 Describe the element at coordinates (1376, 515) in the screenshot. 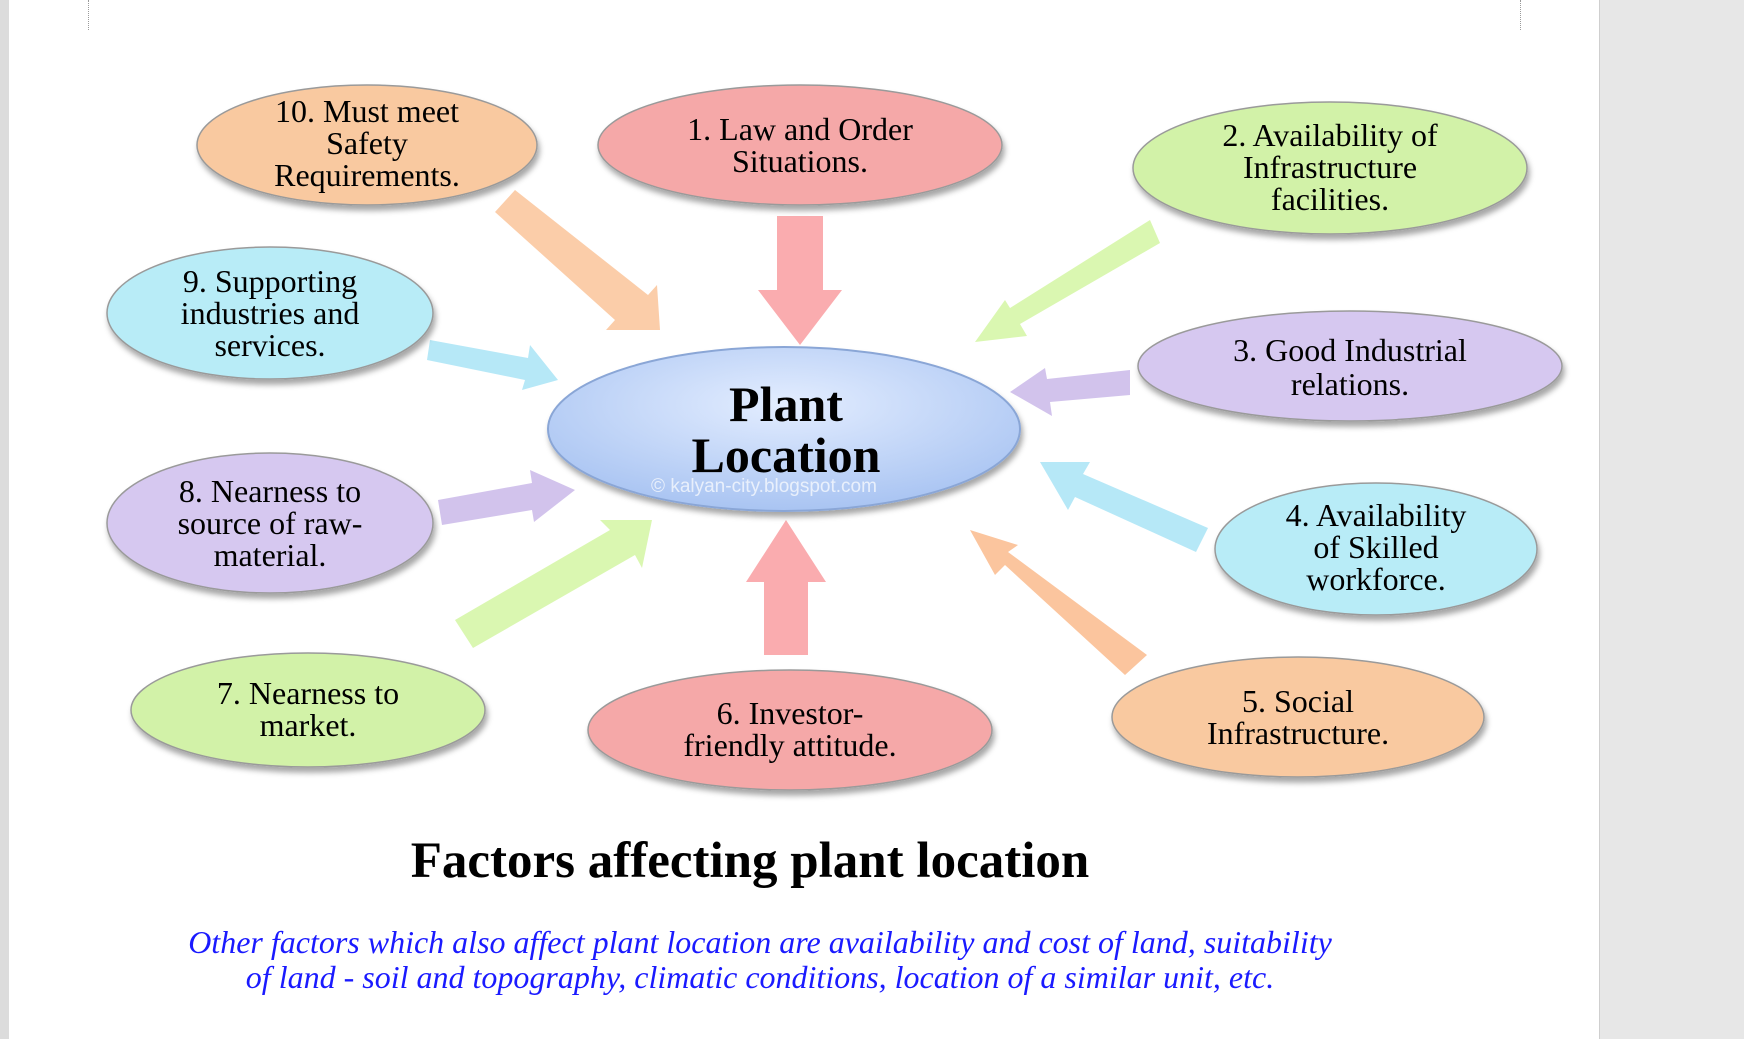

I see `factor-4-label-line-1: 4. Availability` at that location.